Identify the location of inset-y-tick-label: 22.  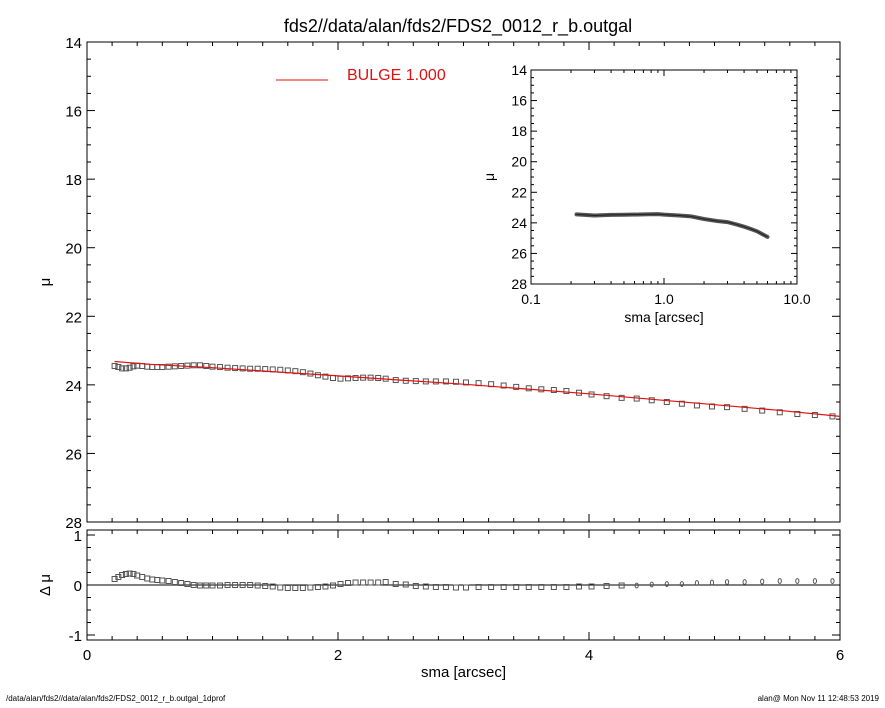
(519, 192).